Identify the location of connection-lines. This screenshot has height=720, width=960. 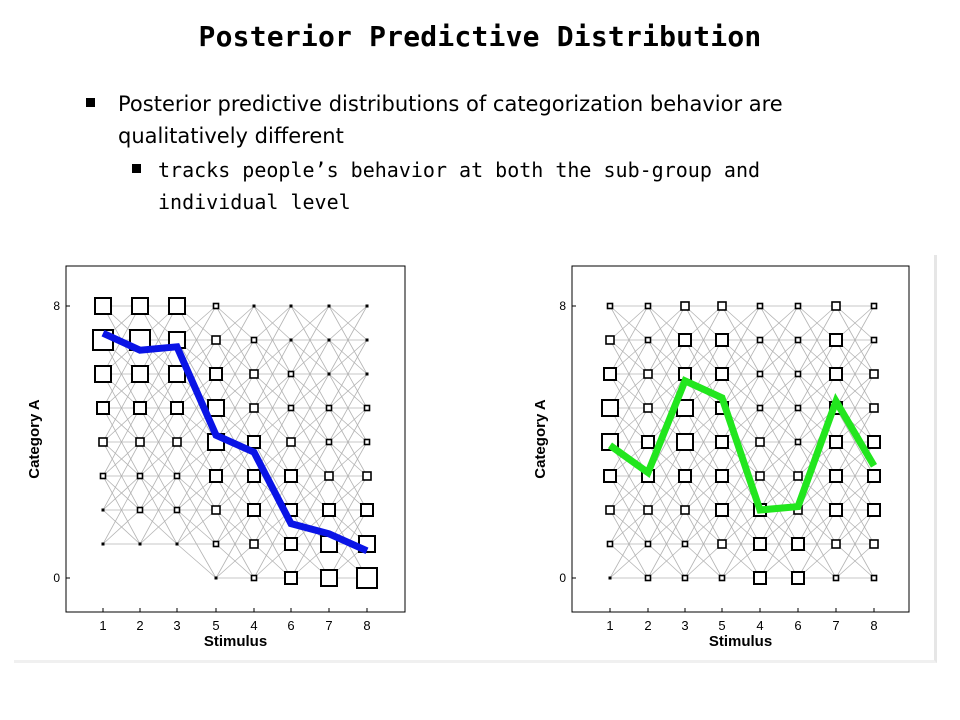
(235, 442).